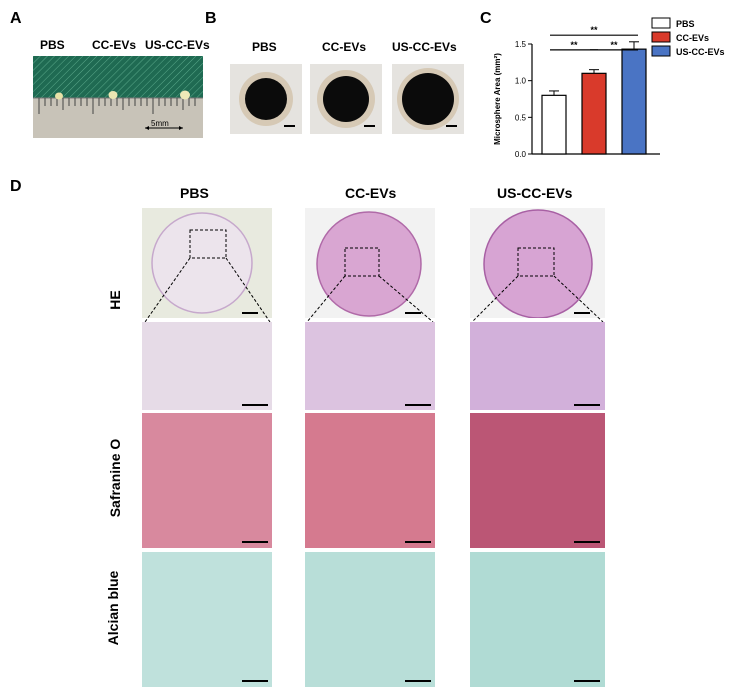 This screenshot has height=690, width=743. Describe the element at coordinates (554, 124) in the screenshot. I see `bar-pbs` at that location.